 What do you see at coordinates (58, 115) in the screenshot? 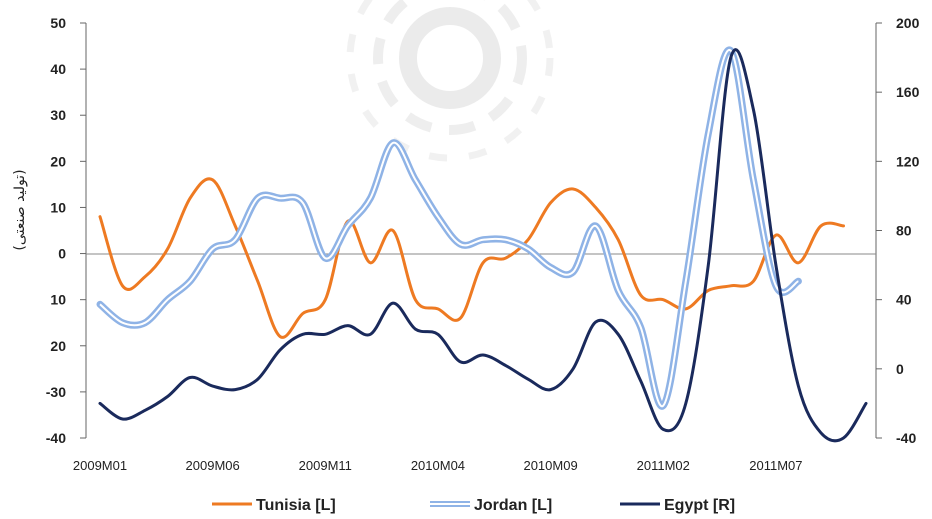
I see `left-tick-label: 30` at bounding box center [58, 115].